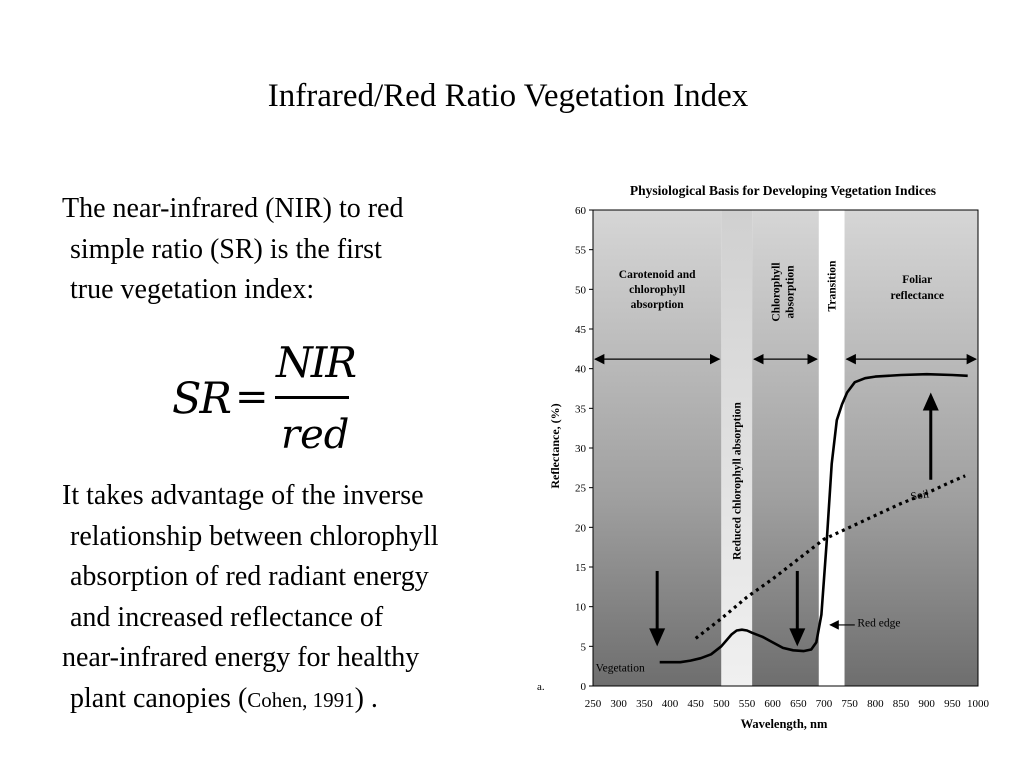  Describe the element at coordinates (508, 96) in the screenshot. I see `slide-title: Infrared/Red Ratio Vegetation Index` at that location.